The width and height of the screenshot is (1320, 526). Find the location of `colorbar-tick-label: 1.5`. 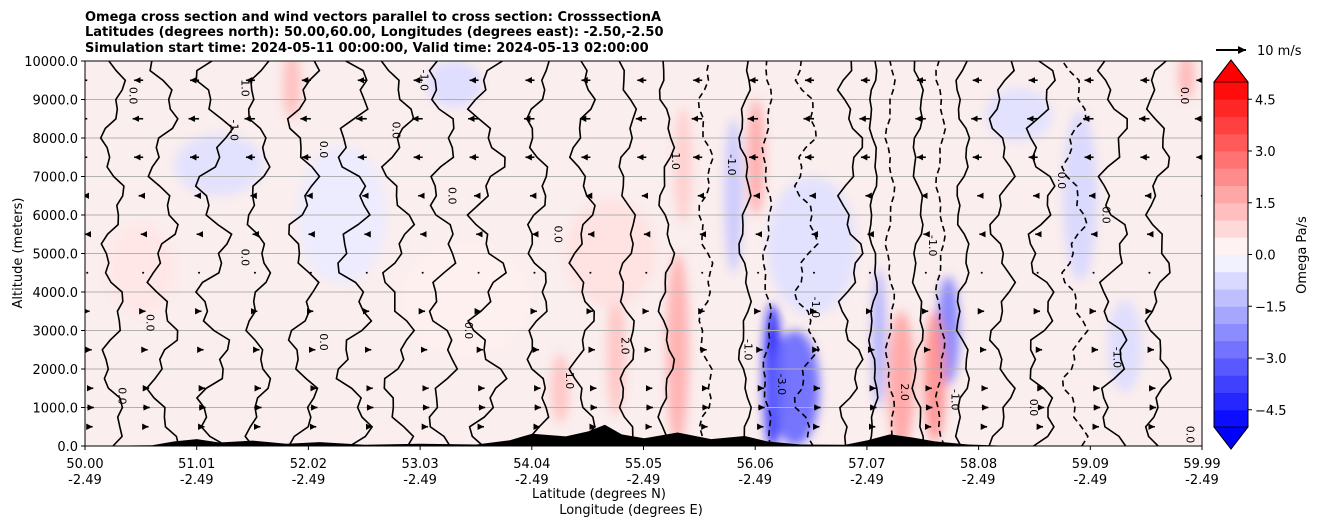

colorbar-tick-label: 1.5 is located at coordinates (1265, 204).